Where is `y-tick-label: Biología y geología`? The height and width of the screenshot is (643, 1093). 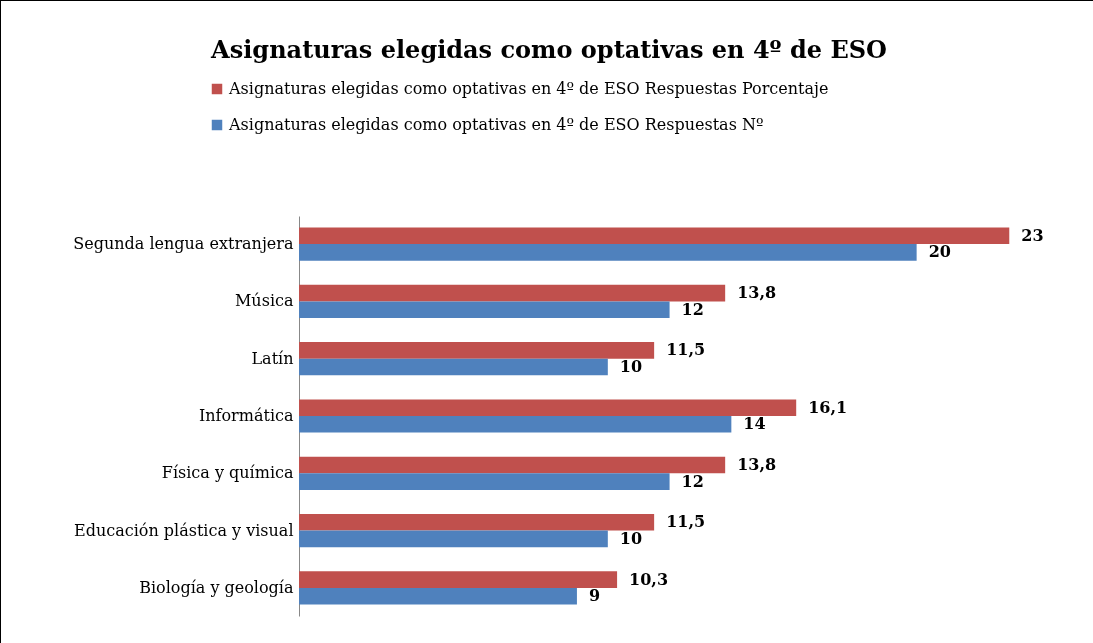
y-tick-label: Biología y geología is located at coordinates (216, 587).